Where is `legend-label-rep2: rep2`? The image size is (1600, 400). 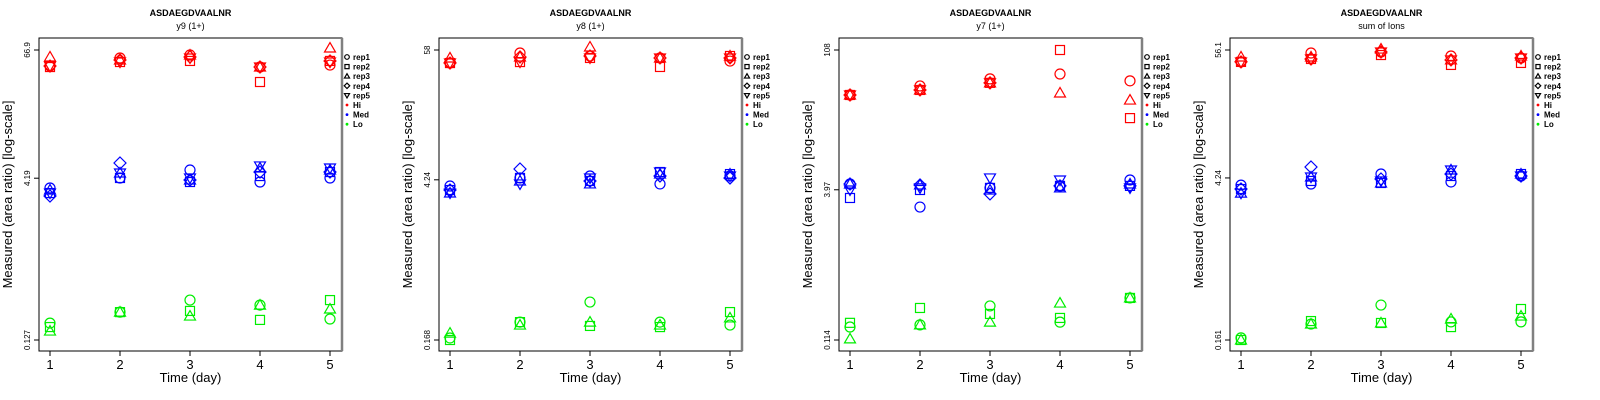
legend-label-rep2: rep2 is located at coordinates (361, 67).